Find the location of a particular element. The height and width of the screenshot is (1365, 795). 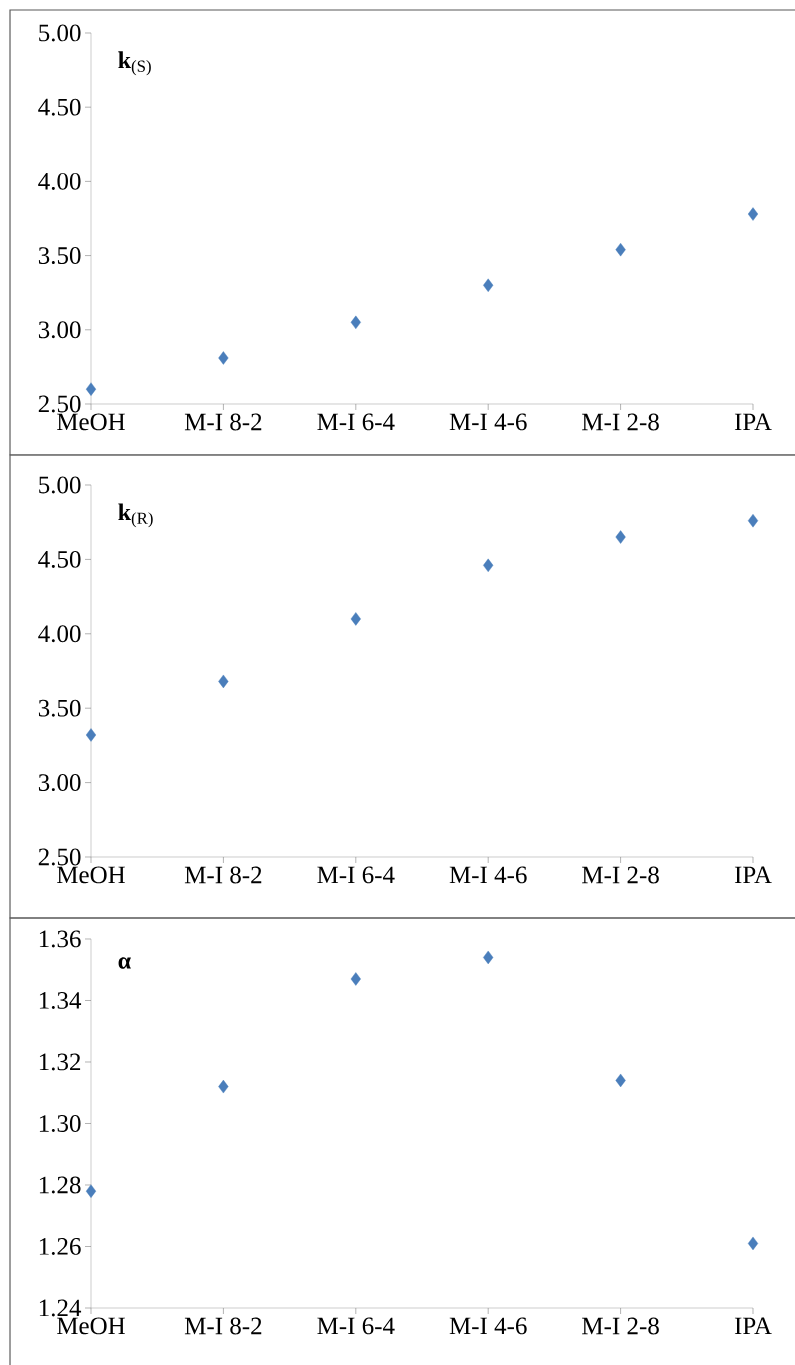

y-tick-label: 1.30 is located at coordinates (60, 1123).